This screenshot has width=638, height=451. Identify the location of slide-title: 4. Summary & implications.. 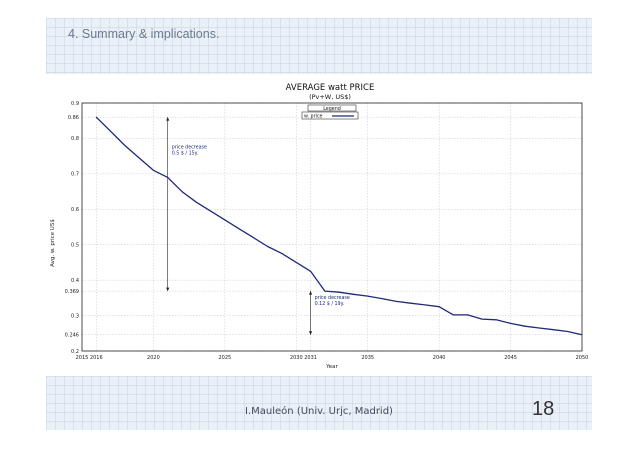
(144, 34).